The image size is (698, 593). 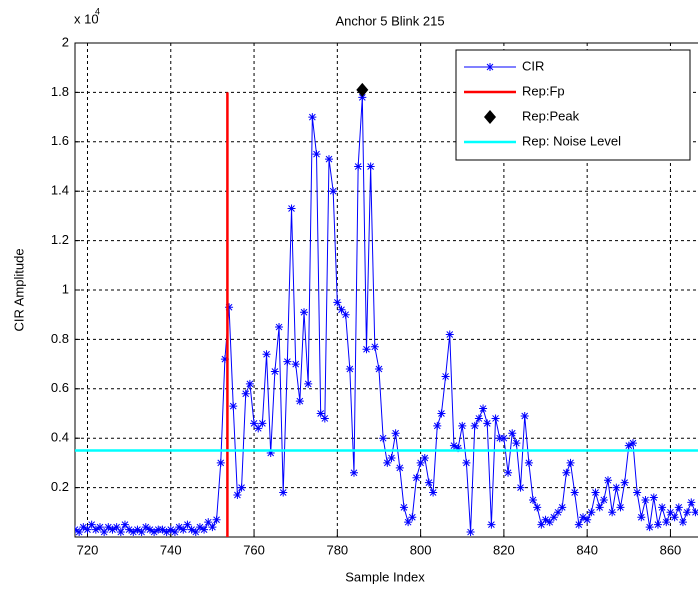 I want to click on legend-label: Rep:Peak, so click(x=551, y=115).